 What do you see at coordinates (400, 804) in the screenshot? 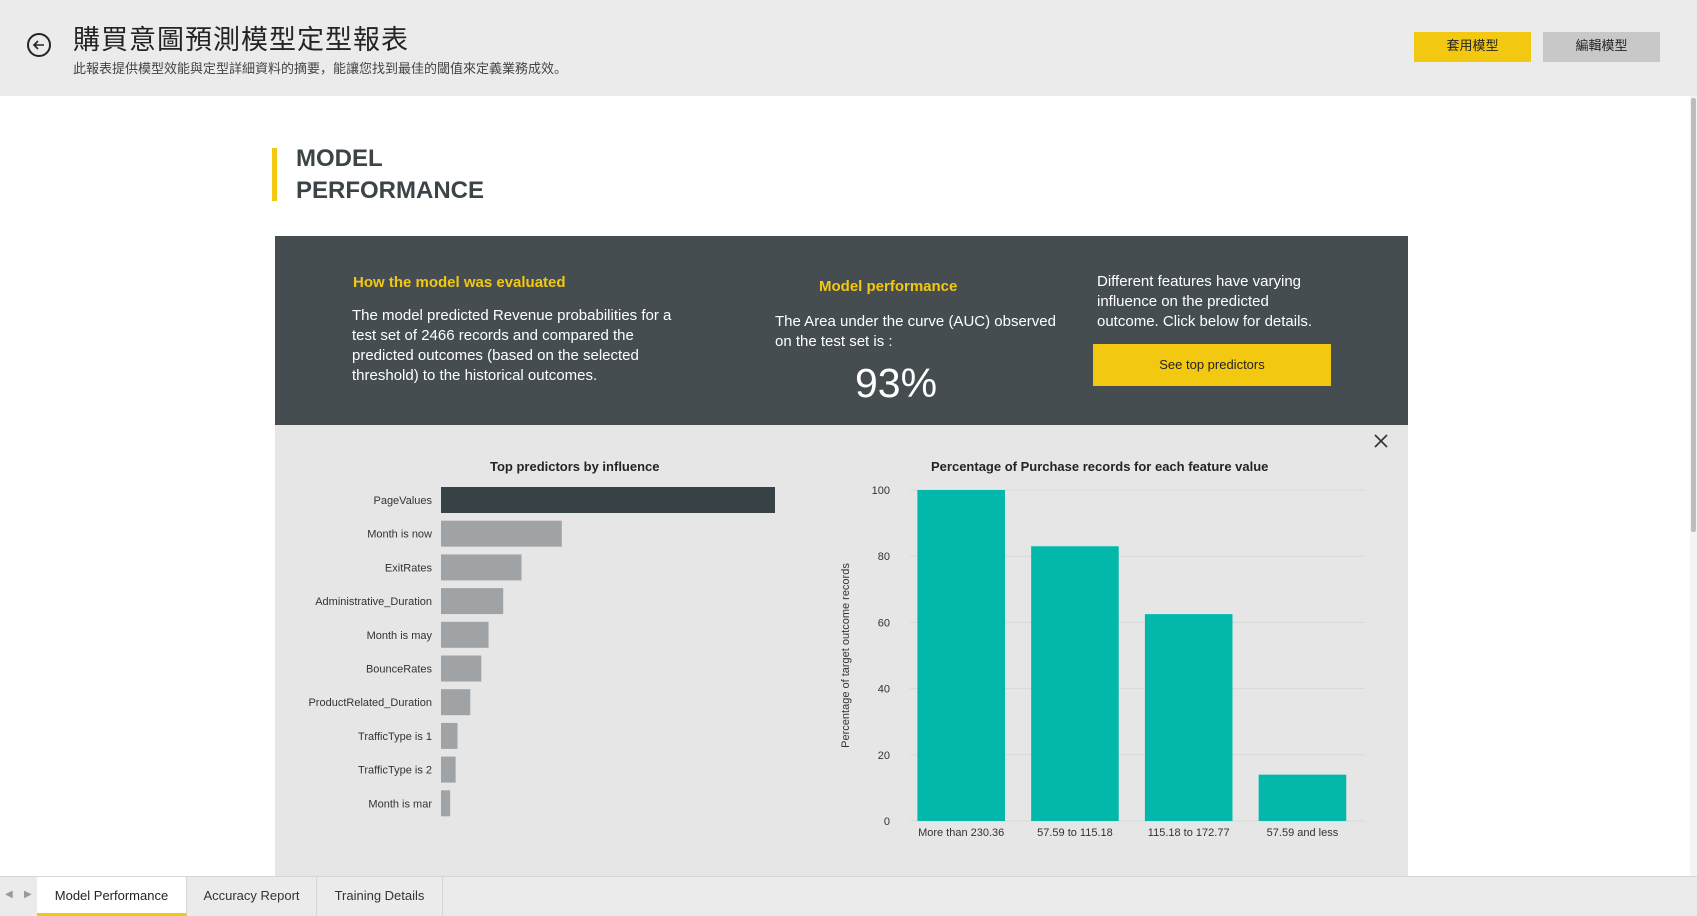
I see `predictor-label: Month is mar` at bounding box center [400, 804].